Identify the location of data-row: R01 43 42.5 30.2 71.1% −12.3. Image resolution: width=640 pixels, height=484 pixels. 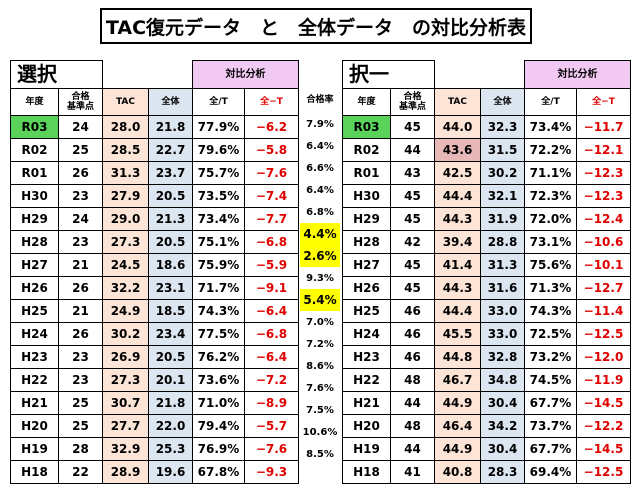
(486, 173).